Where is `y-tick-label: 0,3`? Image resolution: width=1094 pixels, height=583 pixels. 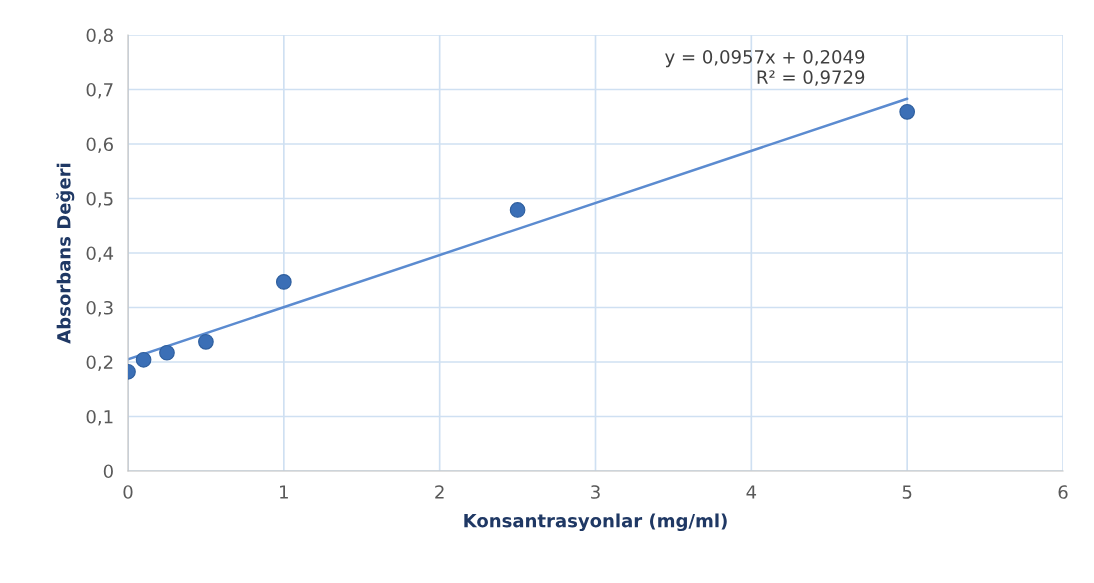 y-tick-label: 0,3 is located at coordinates (99, 308).